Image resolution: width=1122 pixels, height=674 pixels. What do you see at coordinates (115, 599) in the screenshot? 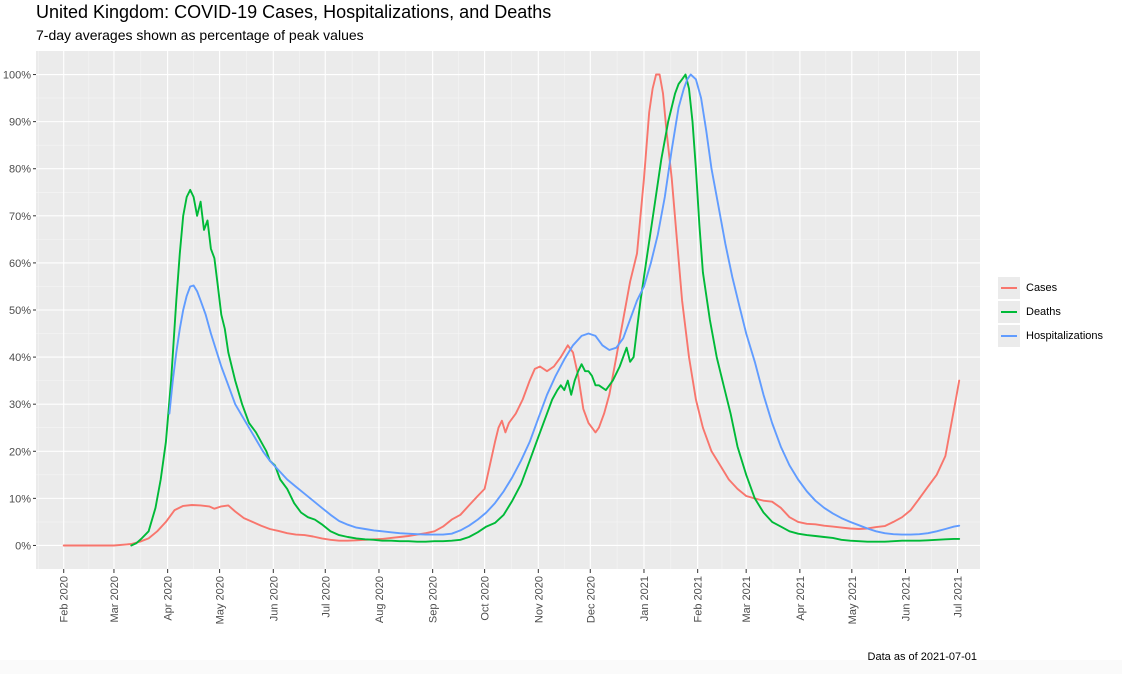
I see `x-tick-label: Mar 2020` at bounding box center [115, 599].